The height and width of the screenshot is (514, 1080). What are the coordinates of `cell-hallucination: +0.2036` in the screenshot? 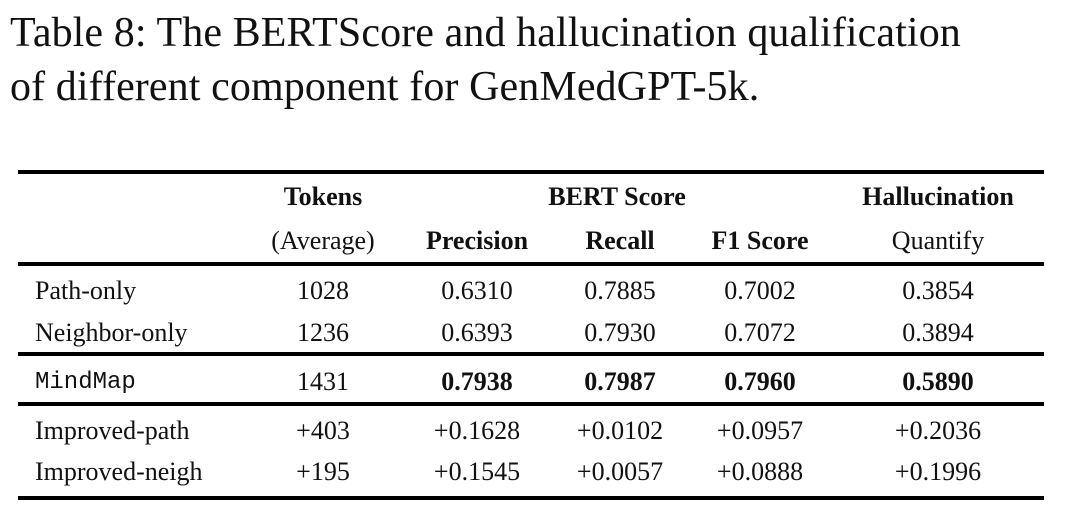 It's located at (938, 430).